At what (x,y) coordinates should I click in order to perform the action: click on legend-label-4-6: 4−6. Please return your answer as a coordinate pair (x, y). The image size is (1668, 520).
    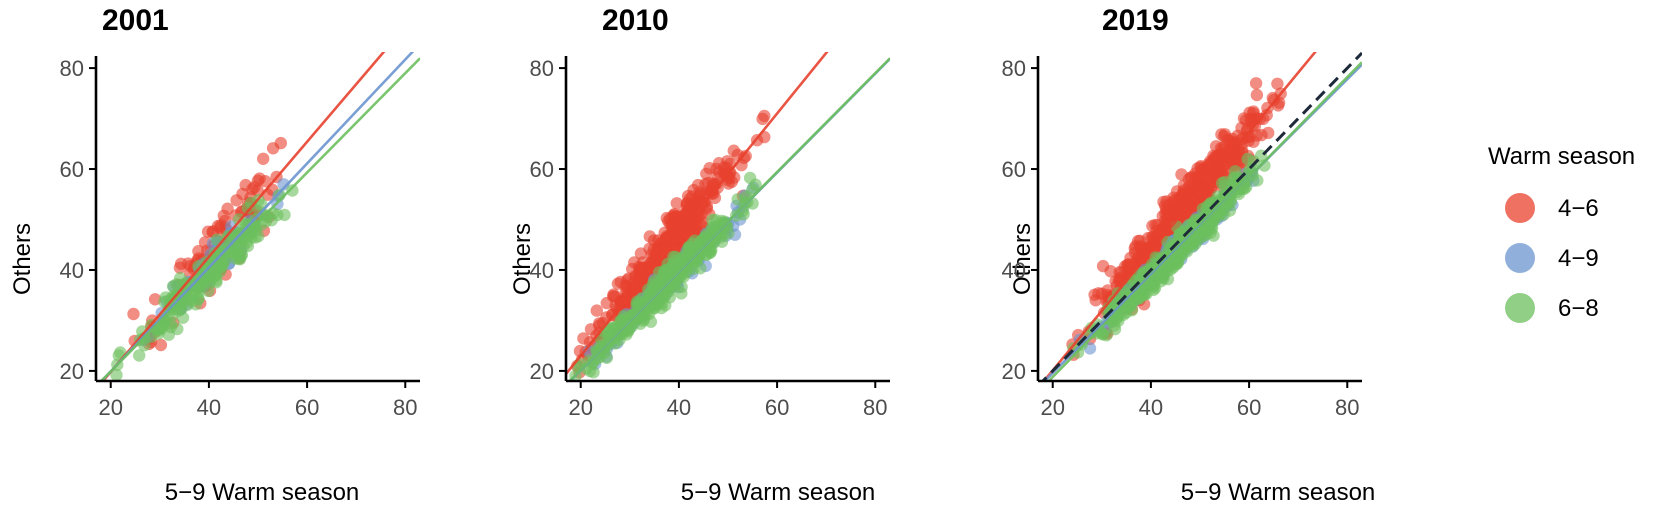
    Looking at the image, I should click on (1578, 208).